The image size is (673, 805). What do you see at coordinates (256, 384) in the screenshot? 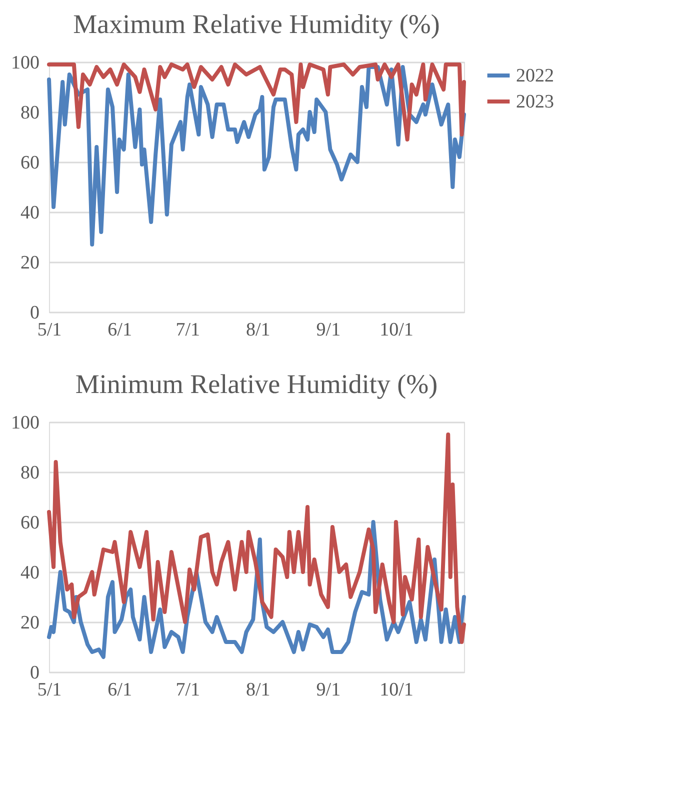
I see `chart-title: Minimum Relative Humidity (%)` at bounding box center [256, 384].